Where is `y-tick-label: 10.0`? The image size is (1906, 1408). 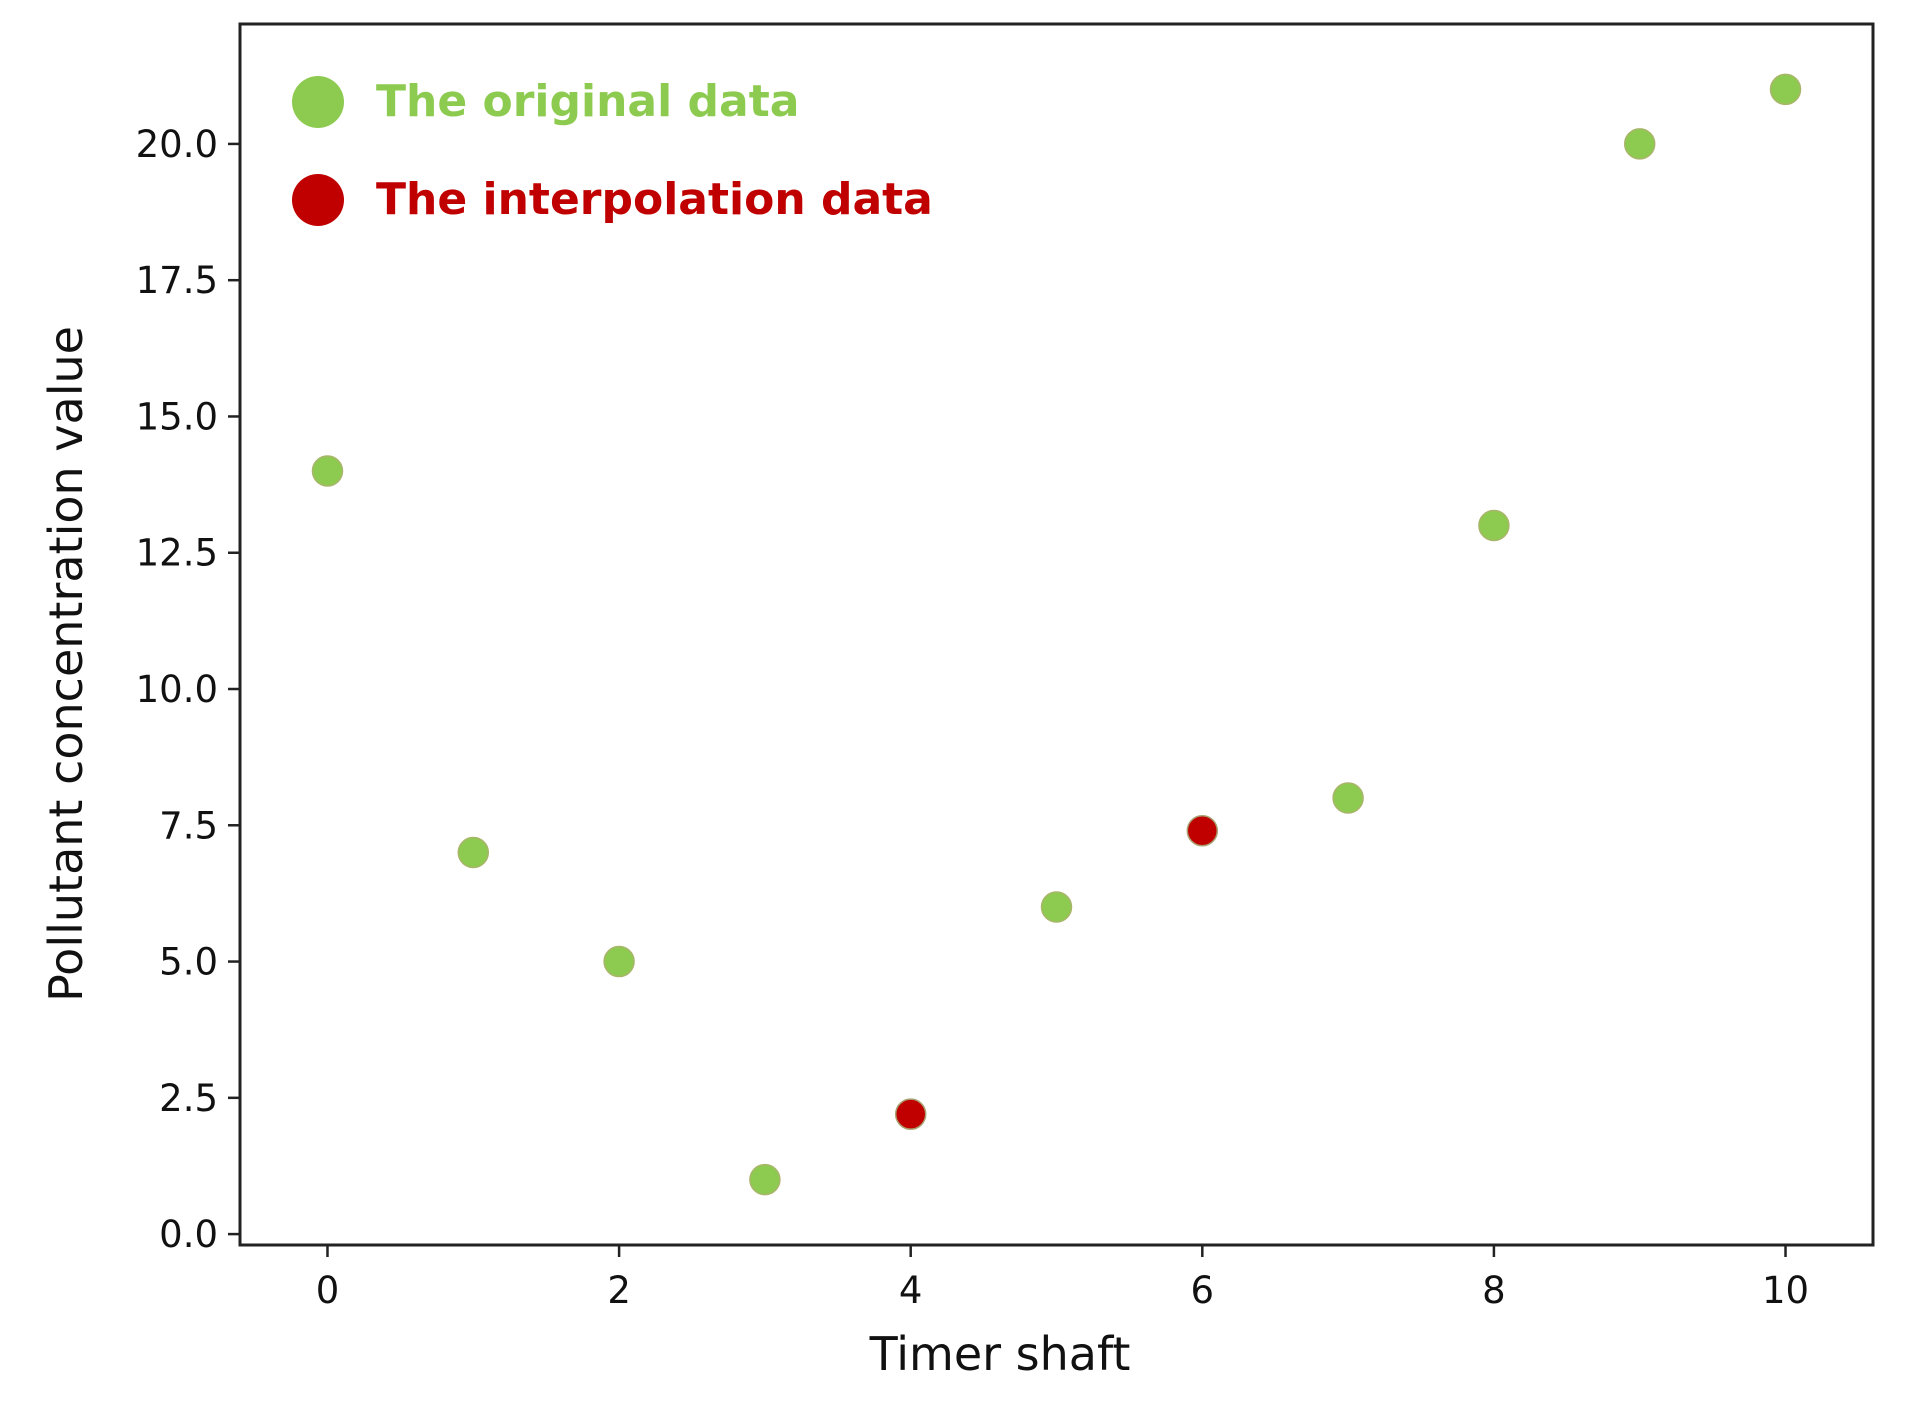 y-tick-label: 10.0 is located at coordinates (177, 689).